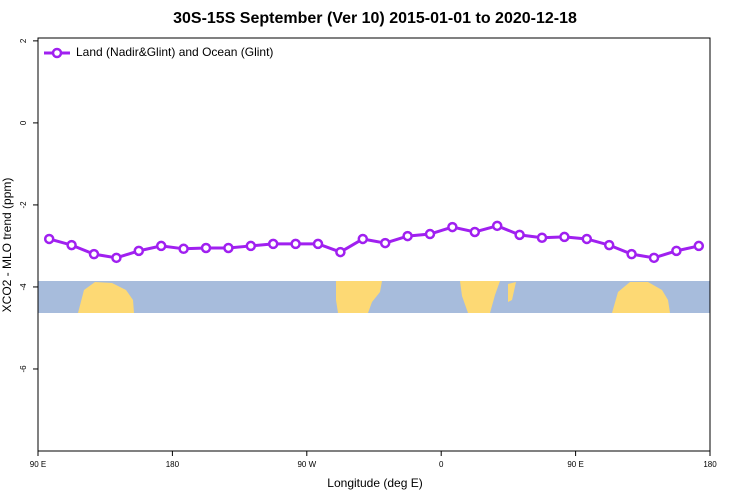  I want to click on x-axis-label: Longitude (deg E), so click(374, 483).